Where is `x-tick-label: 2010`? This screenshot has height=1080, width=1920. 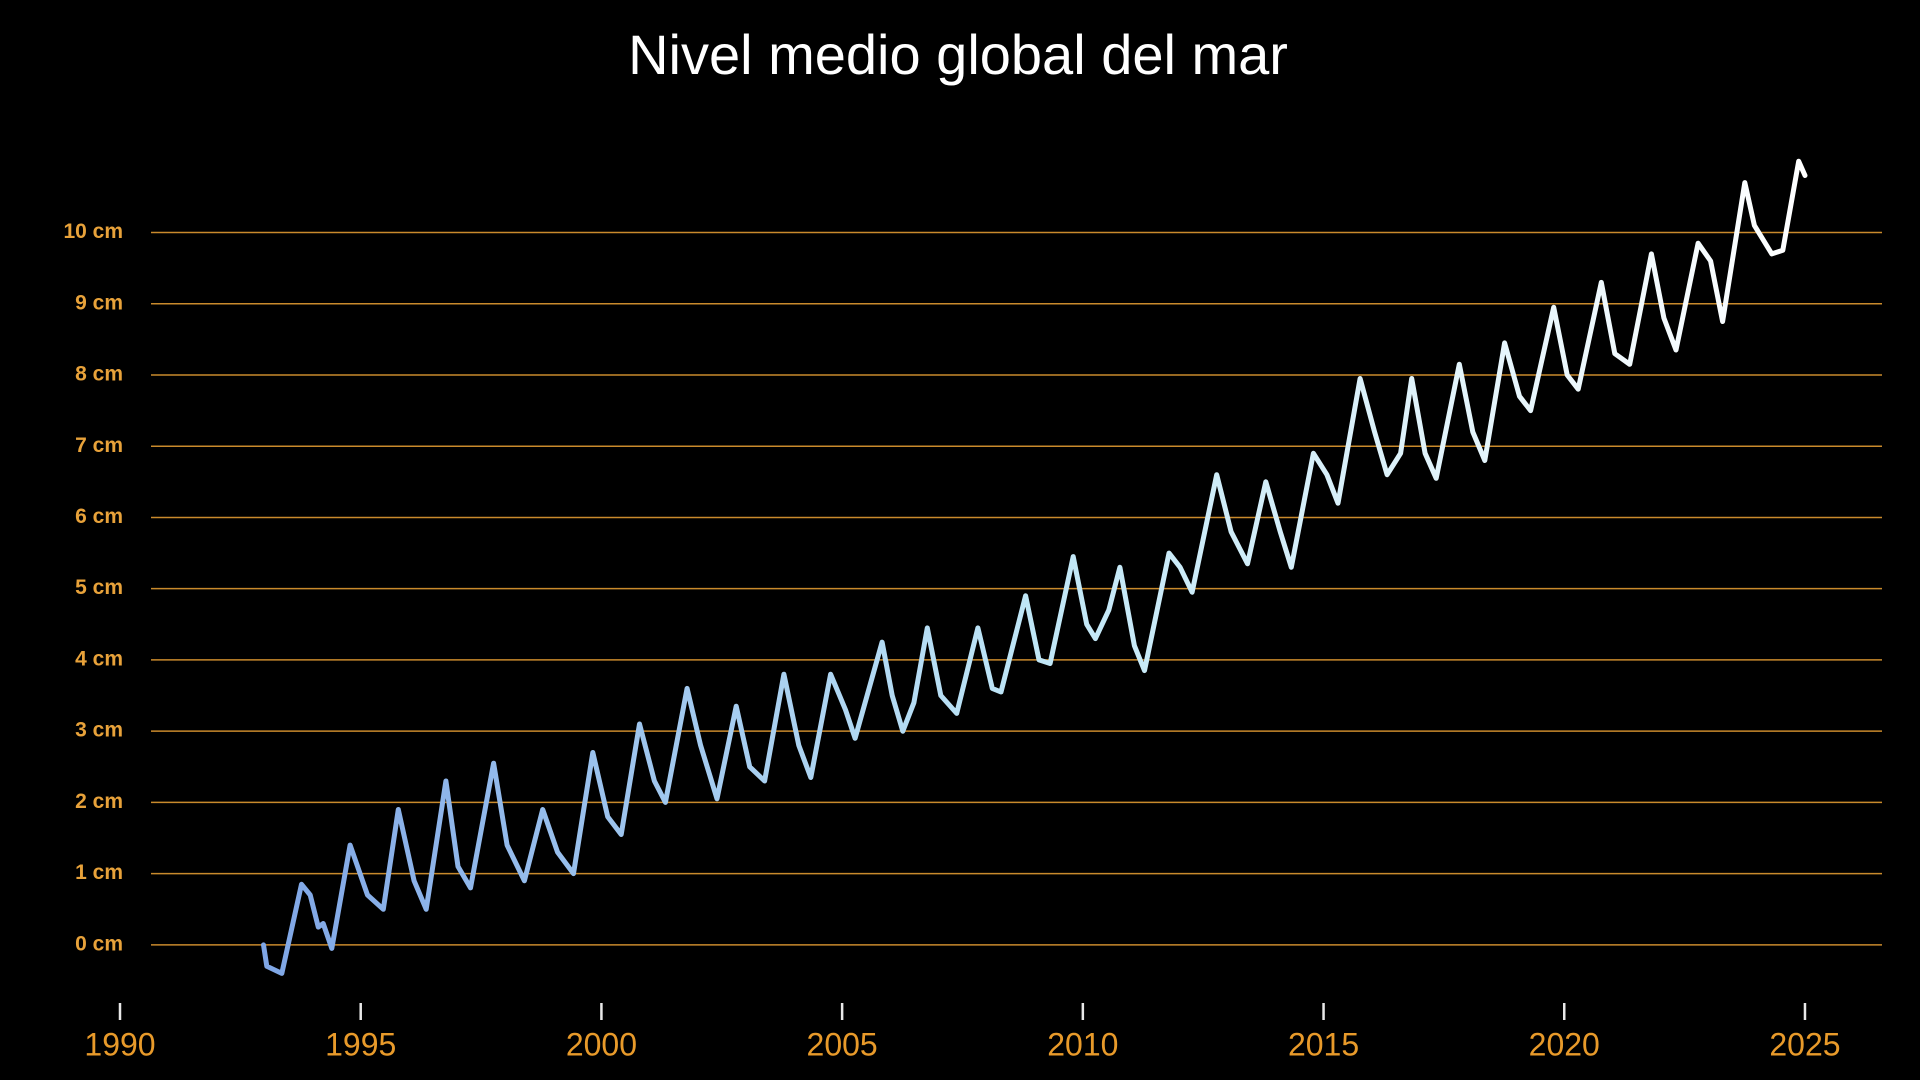 x-tick-label: 2010 is located at coordinates (1082, 1044).